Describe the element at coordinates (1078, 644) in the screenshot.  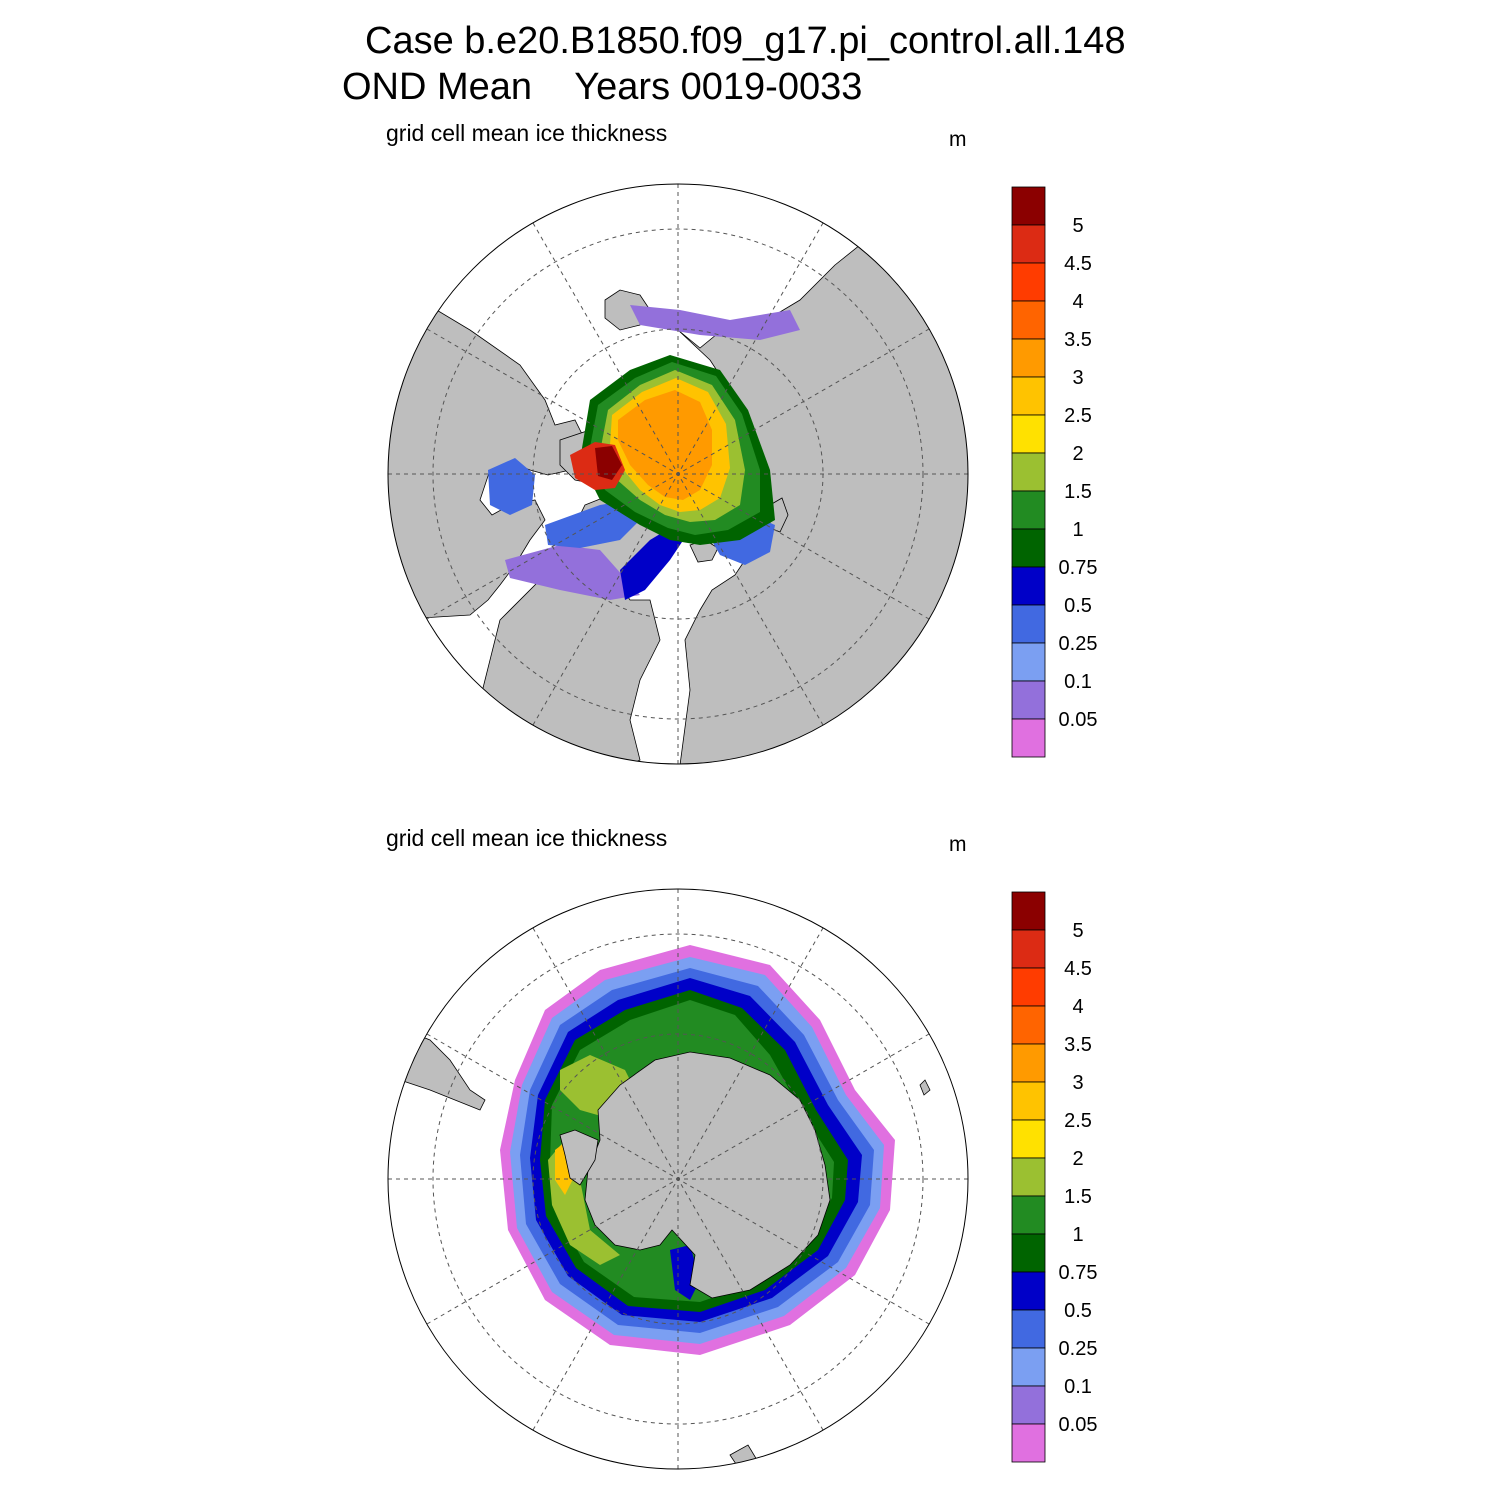
I see `north-colorbar-label: 0.25` at that location.